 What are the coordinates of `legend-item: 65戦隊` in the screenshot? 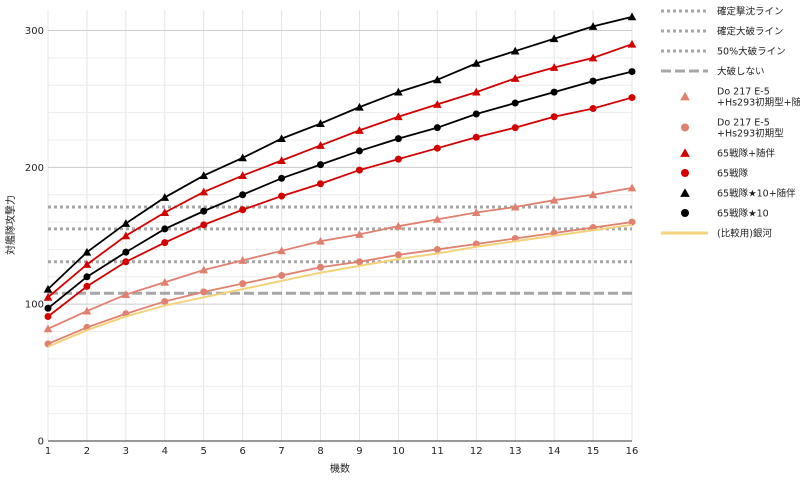 It's located at (715, 174).